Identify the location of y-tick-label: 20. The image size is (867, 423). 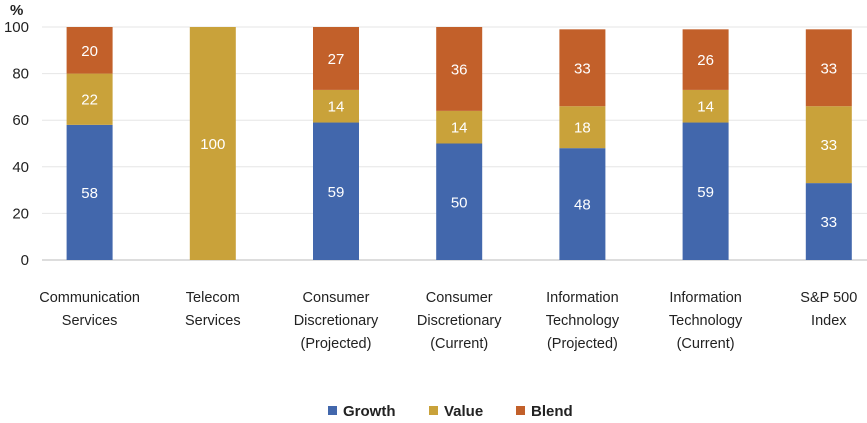
(20, 213).